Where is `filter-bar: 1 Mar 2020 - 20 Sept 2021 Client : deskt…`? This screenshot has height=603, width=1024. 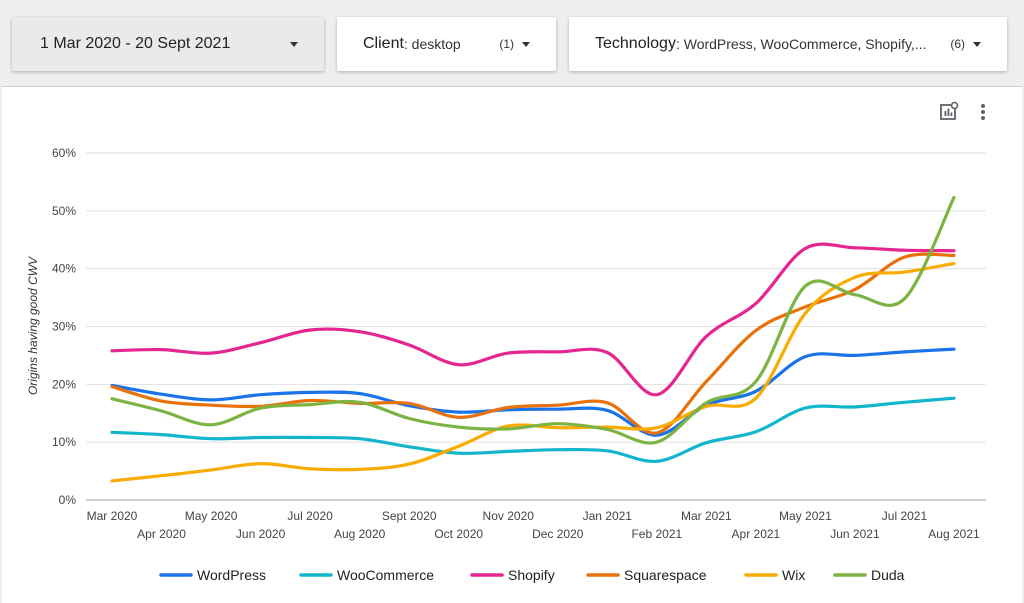 filter-bar: 1 Mar 2020 - 20 Sept 2021 Client : deskt… is located at coordinates (512, 43).